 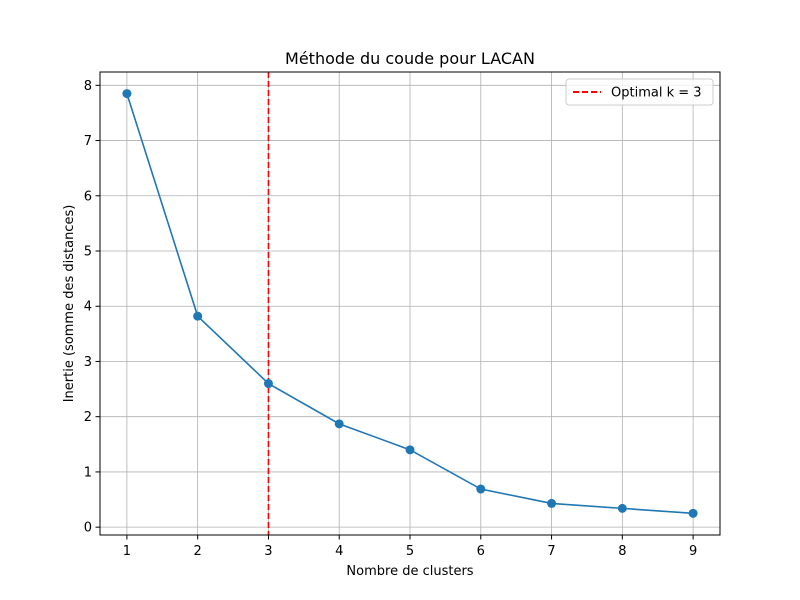 What do you see at coordinates (481, 551) in the screenshot?
I see `x-tick-label: 6` at bounding box center [481, 551].